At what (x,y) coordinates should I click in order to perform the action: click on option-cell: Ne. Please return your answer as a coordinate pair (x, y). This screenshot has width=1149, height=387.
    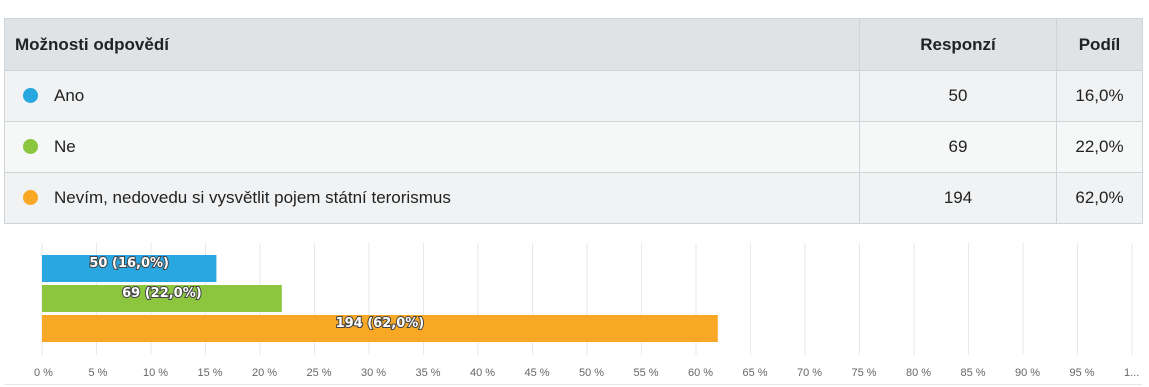
    Looking at the image, I should click on (432, 147).